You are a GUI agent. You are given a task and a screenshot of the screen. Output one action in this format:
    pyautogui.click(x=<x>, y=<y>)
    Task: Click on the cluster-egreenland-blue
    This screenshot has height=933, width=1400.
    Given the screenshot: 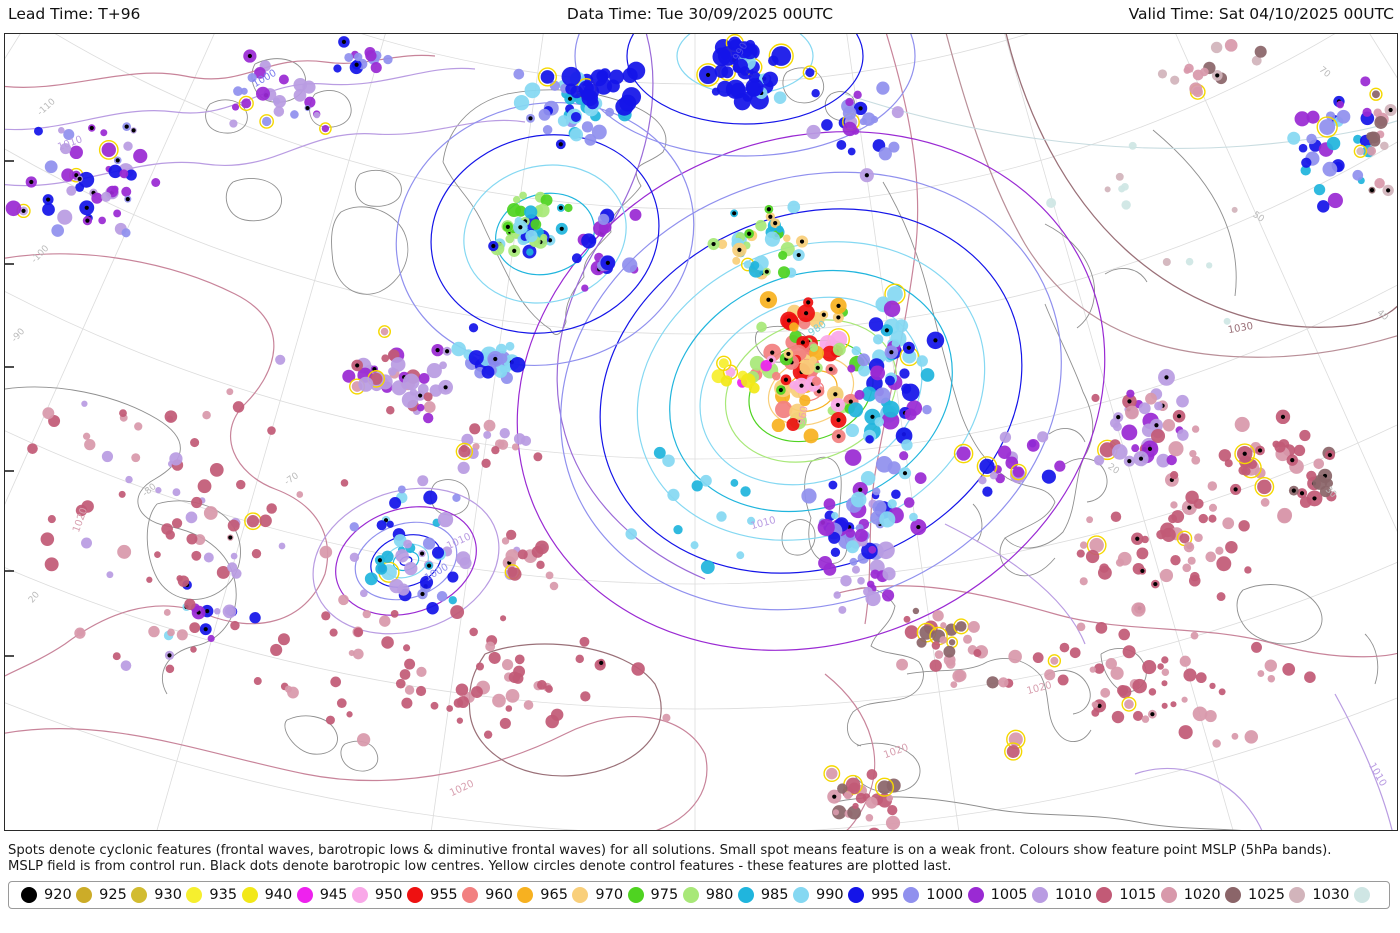 What is the action you would take?
    pyautogui.click(x=606, y=250)
    